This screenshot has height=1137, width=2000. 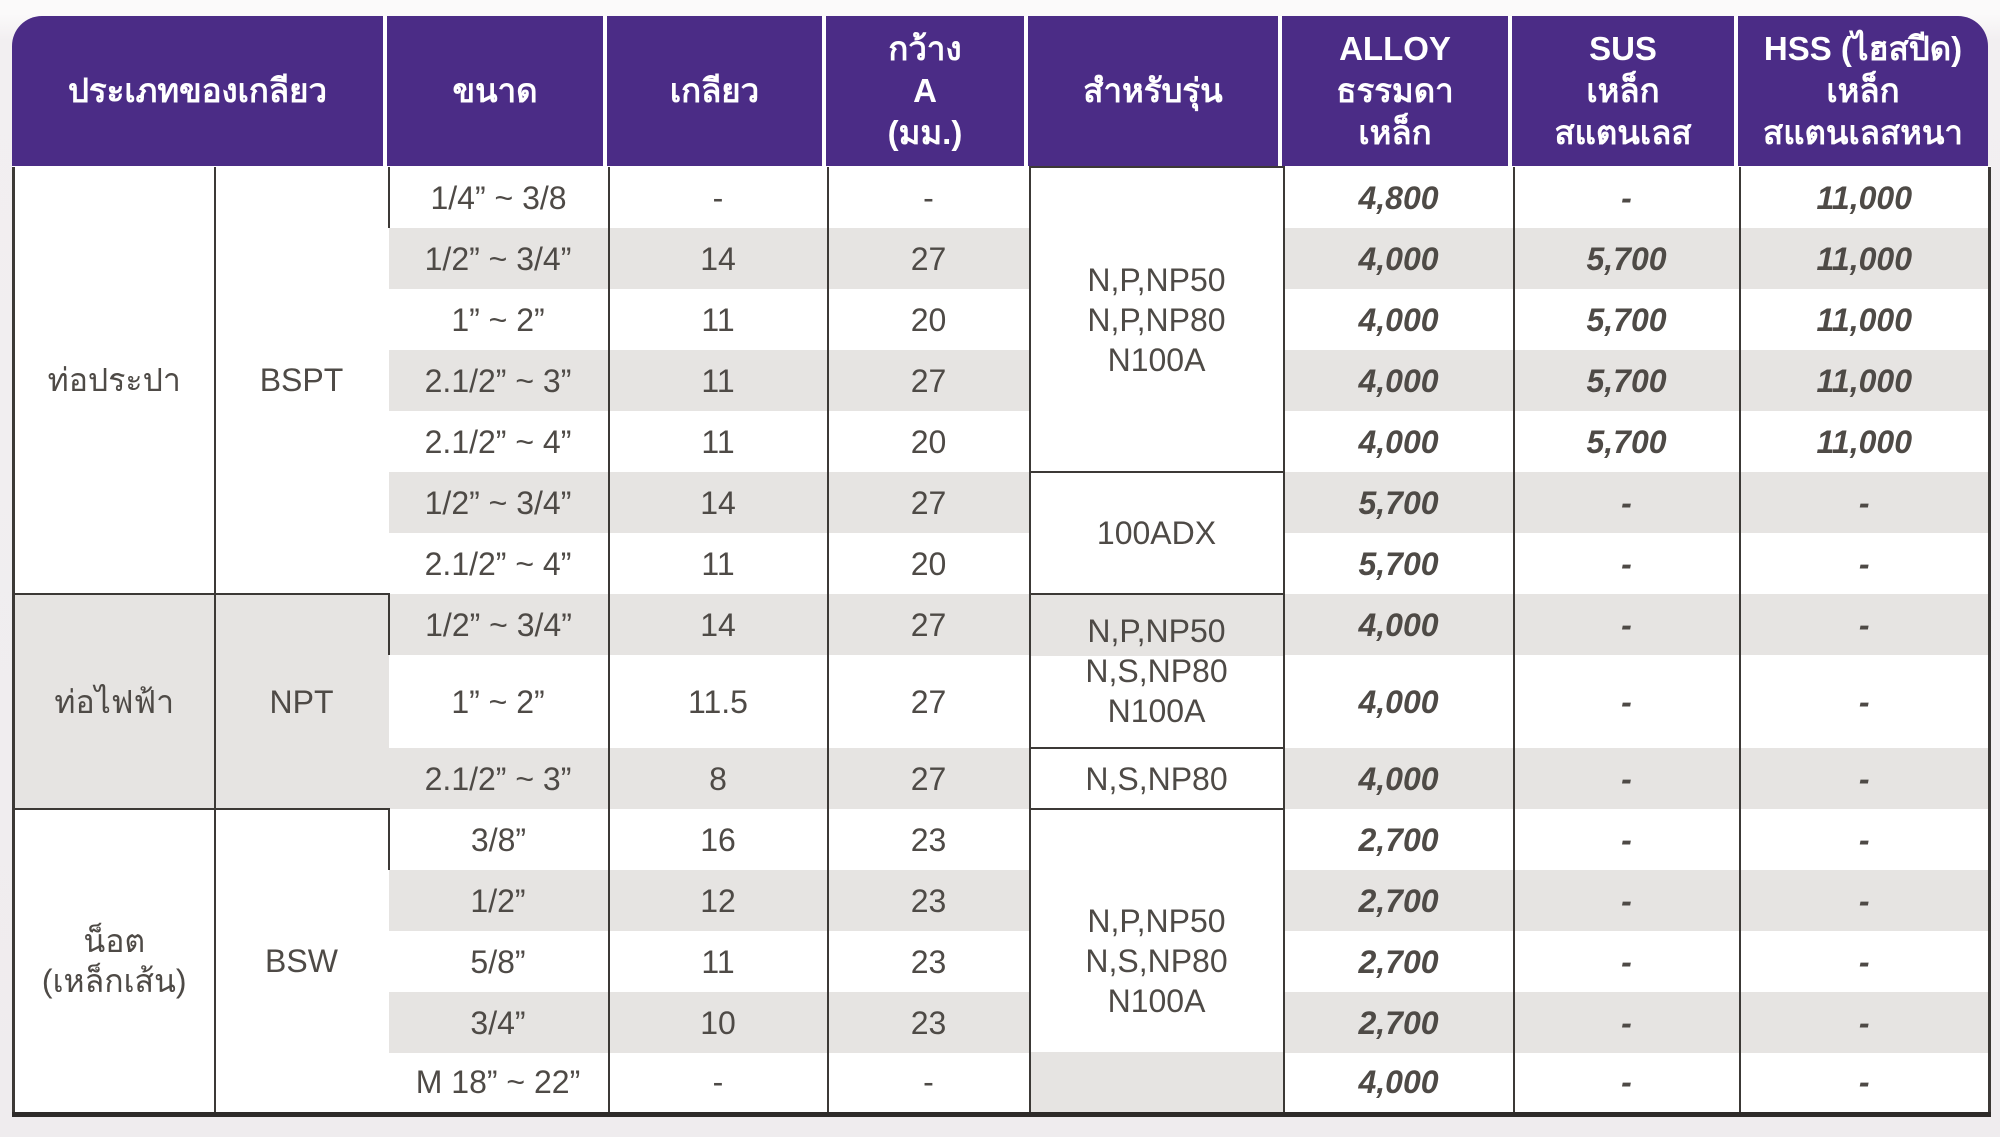 I want to click on table-row: 1” ~ 2” 11 20 4,000 5,700 11,000, so click(x=1002, y=319).